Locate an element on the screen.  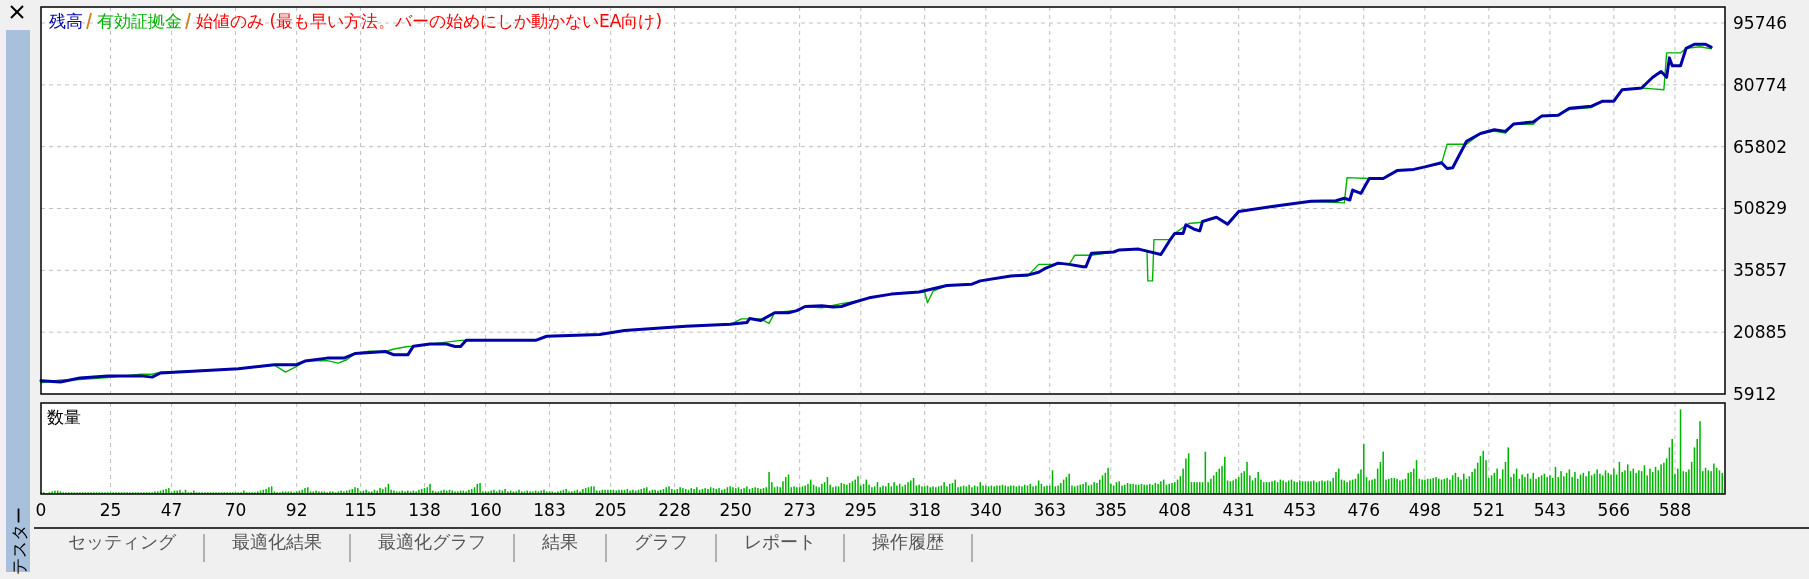
x-tick-label: 250 is located at coordinates (735, 510).